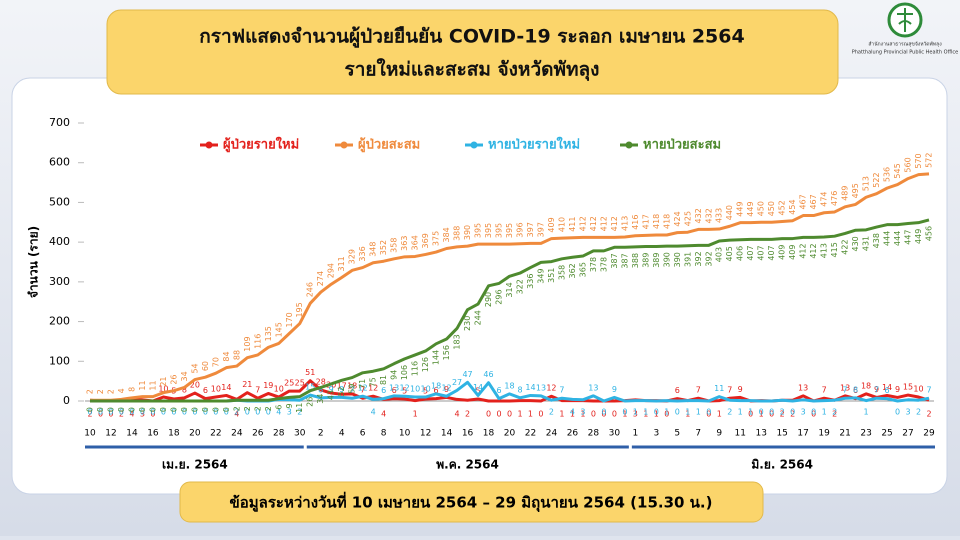  I want to click on data-label: 409, so click(551, 224).